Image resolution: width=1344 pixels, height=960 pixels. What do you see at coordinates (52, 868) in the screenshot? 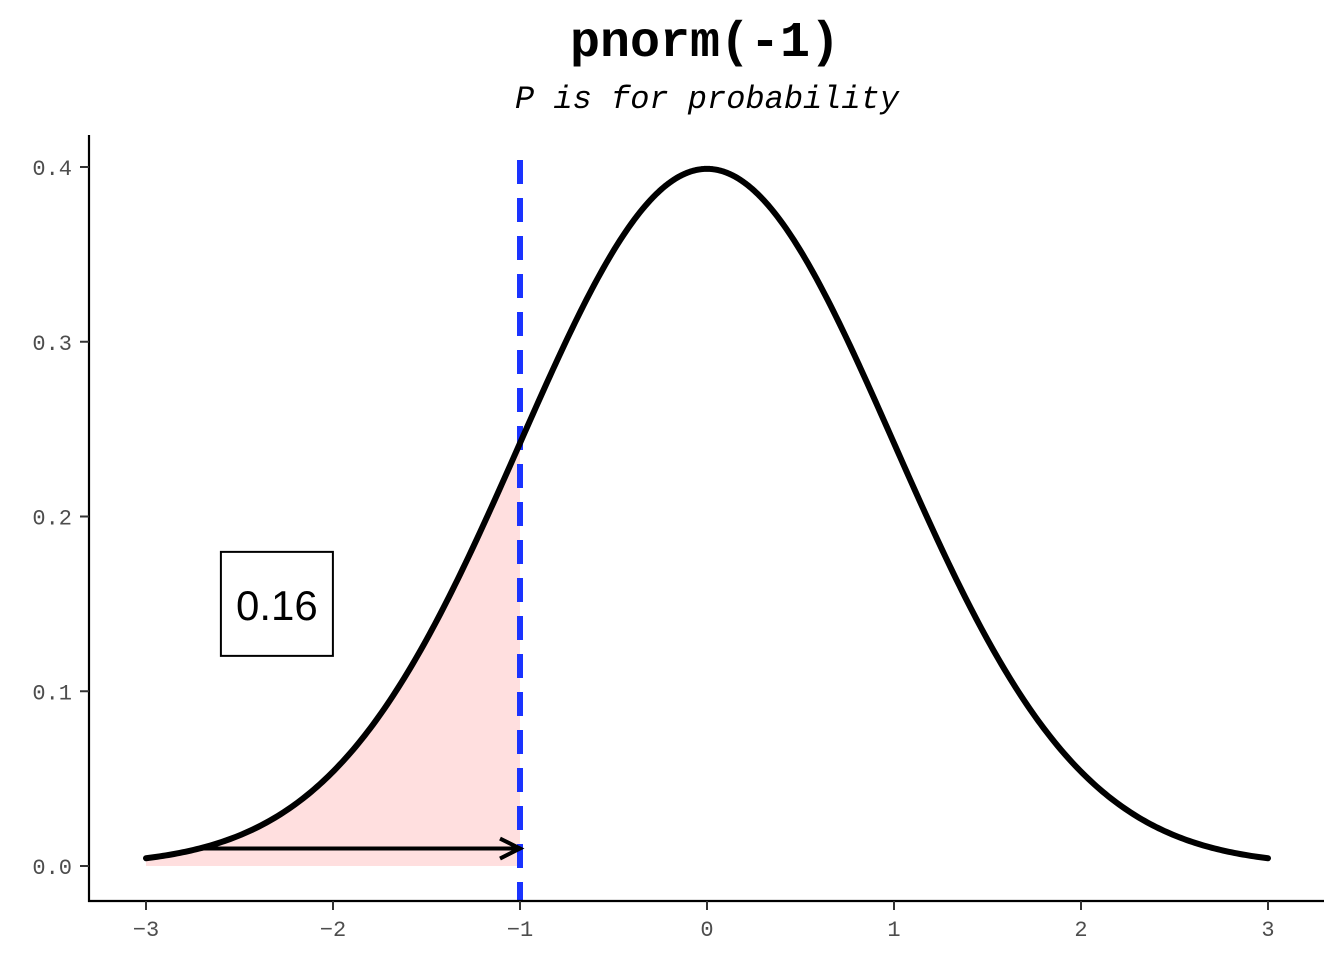
I see `y-tick-label: 0.0` at bounding box center [52, 868].